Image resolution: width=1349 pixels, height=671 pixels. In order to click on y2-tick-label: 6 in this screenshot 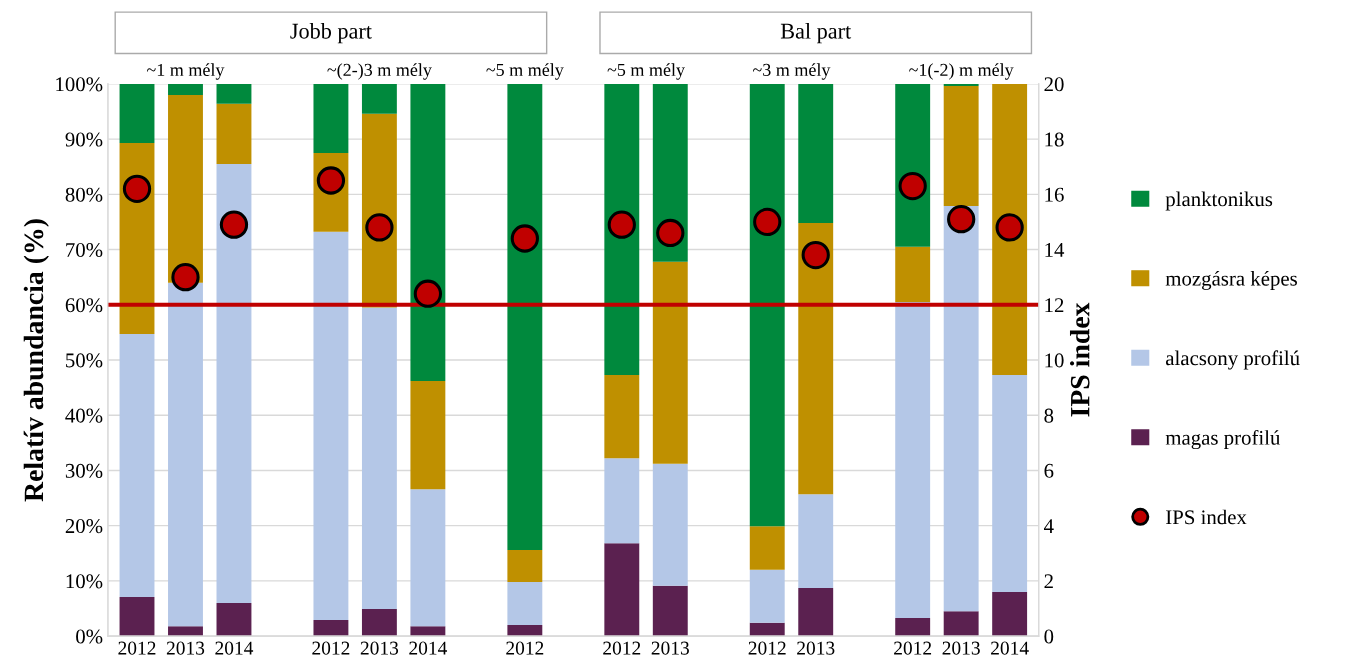, I will do `click(1049, 470)`.